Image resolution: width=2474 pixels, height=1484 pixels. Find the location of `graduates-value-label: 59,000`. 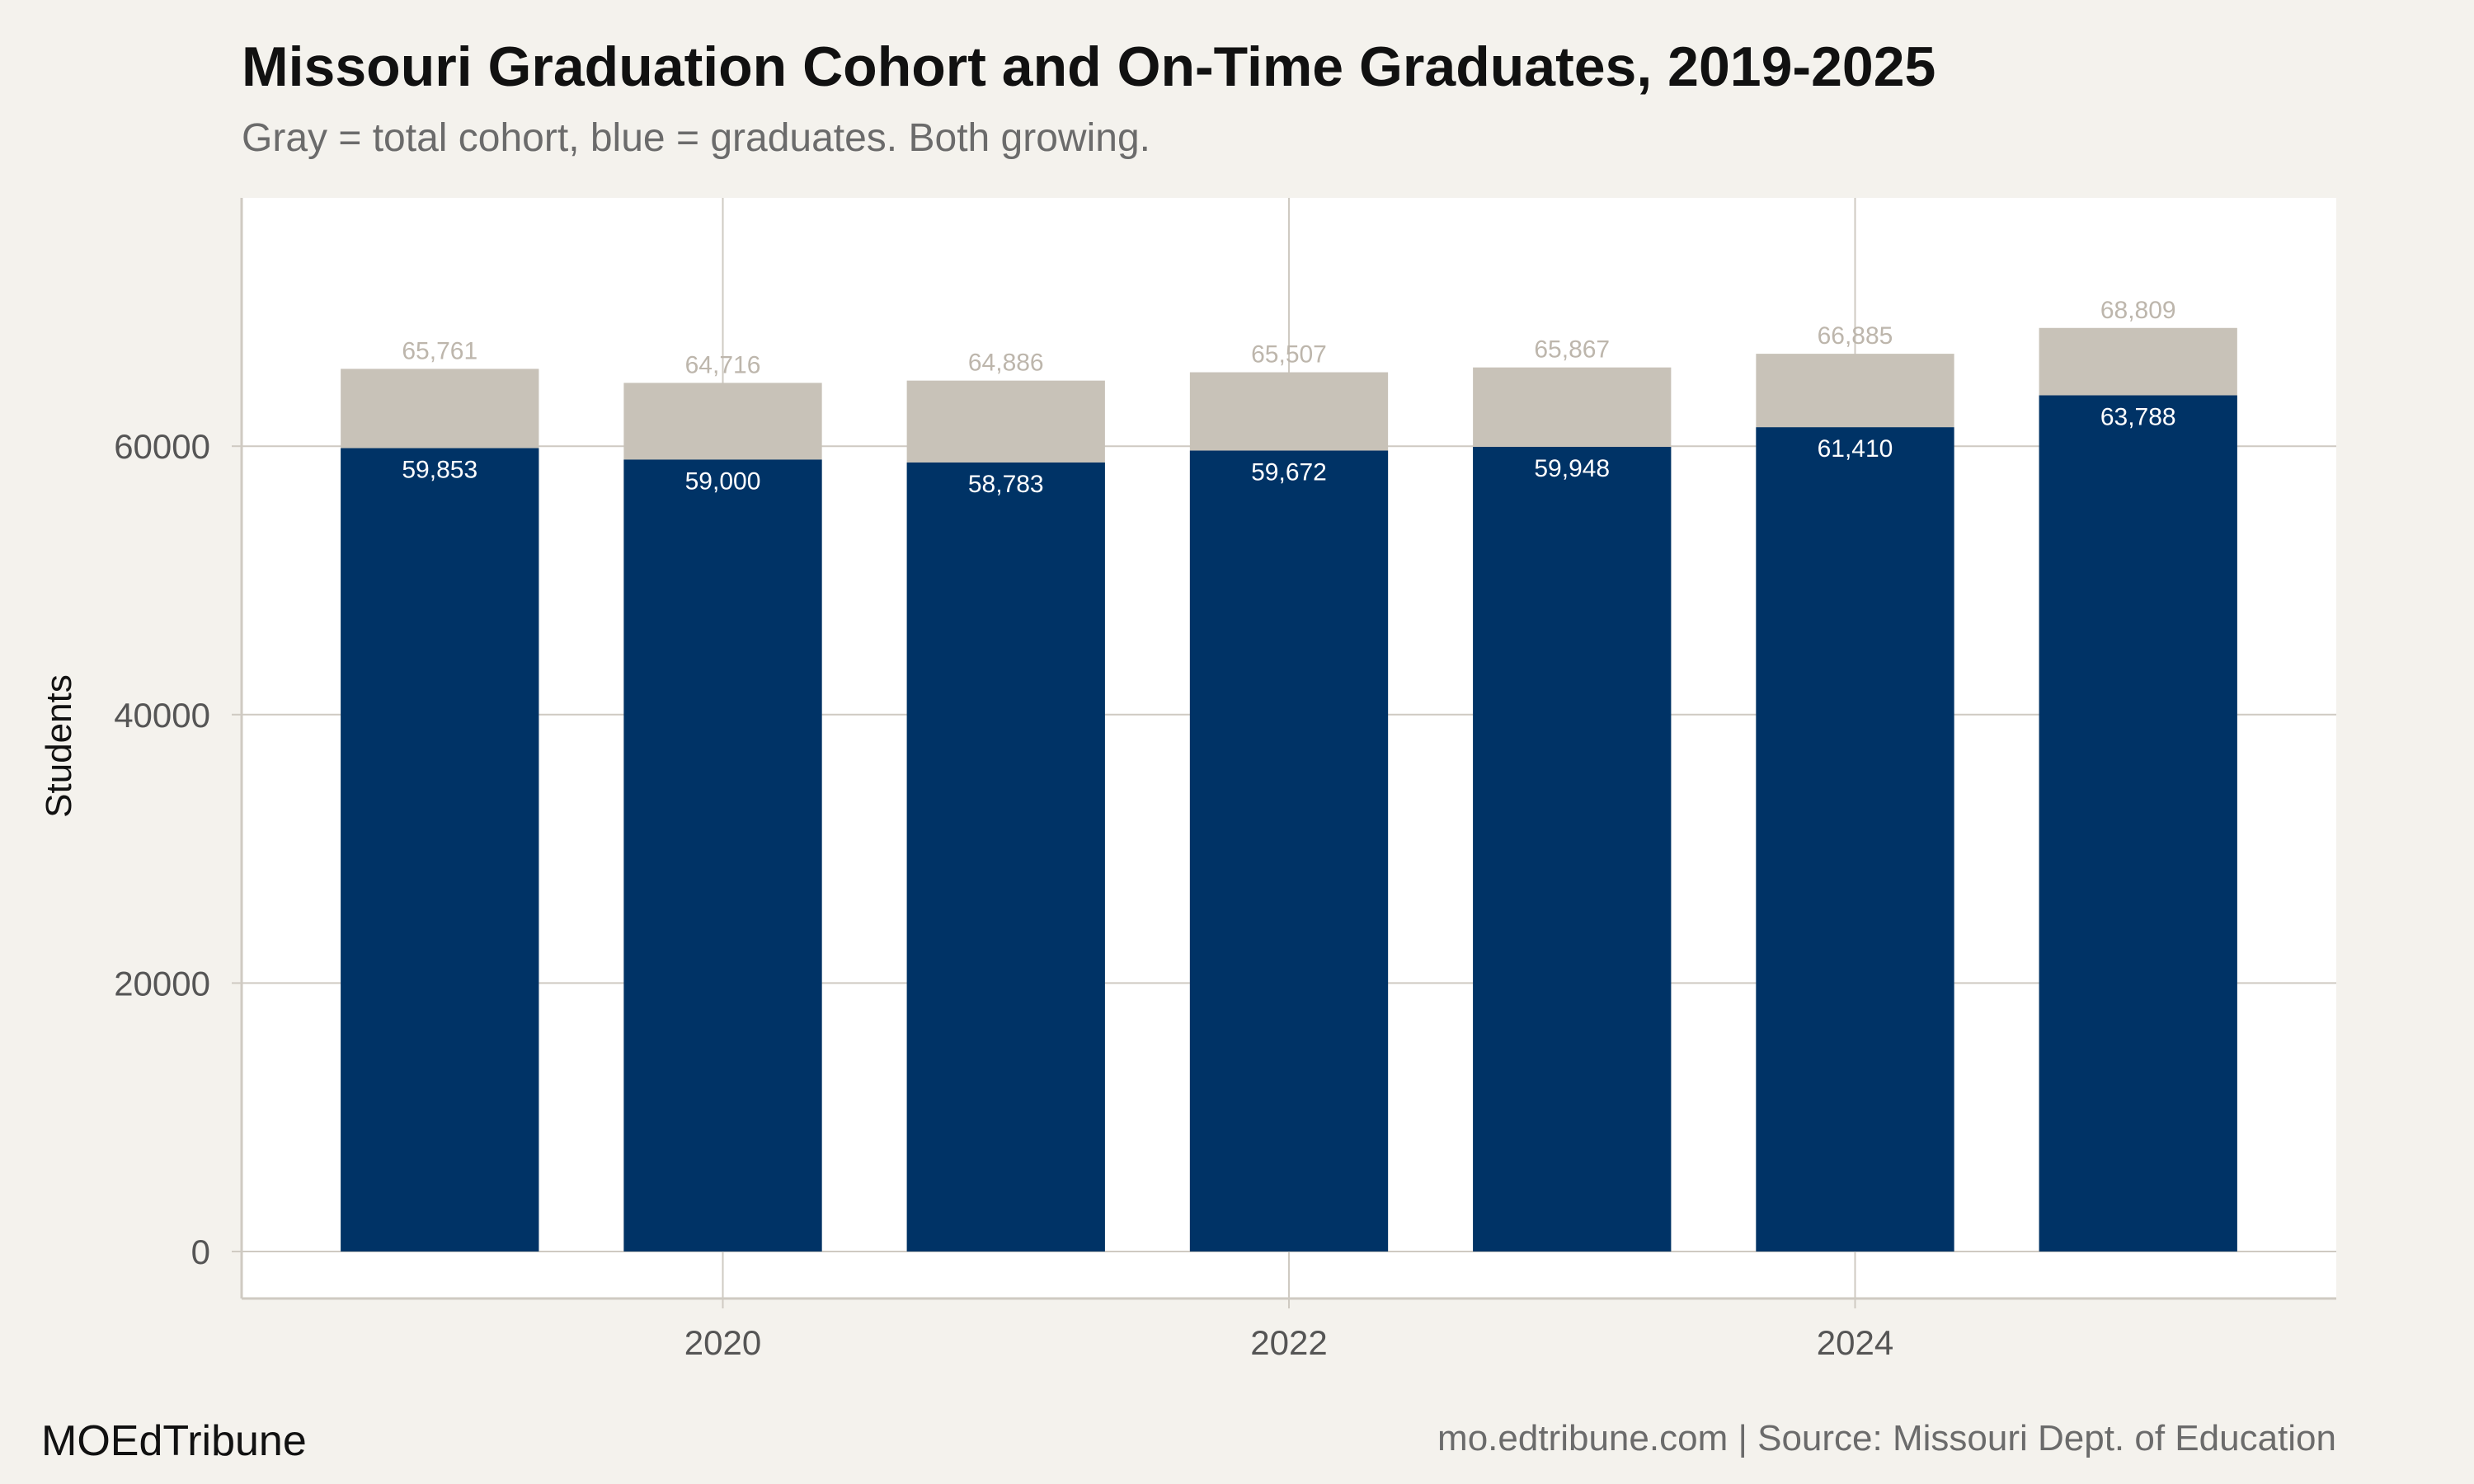

graduates-value-label: 59,000 is located at coordinates (723, 481).